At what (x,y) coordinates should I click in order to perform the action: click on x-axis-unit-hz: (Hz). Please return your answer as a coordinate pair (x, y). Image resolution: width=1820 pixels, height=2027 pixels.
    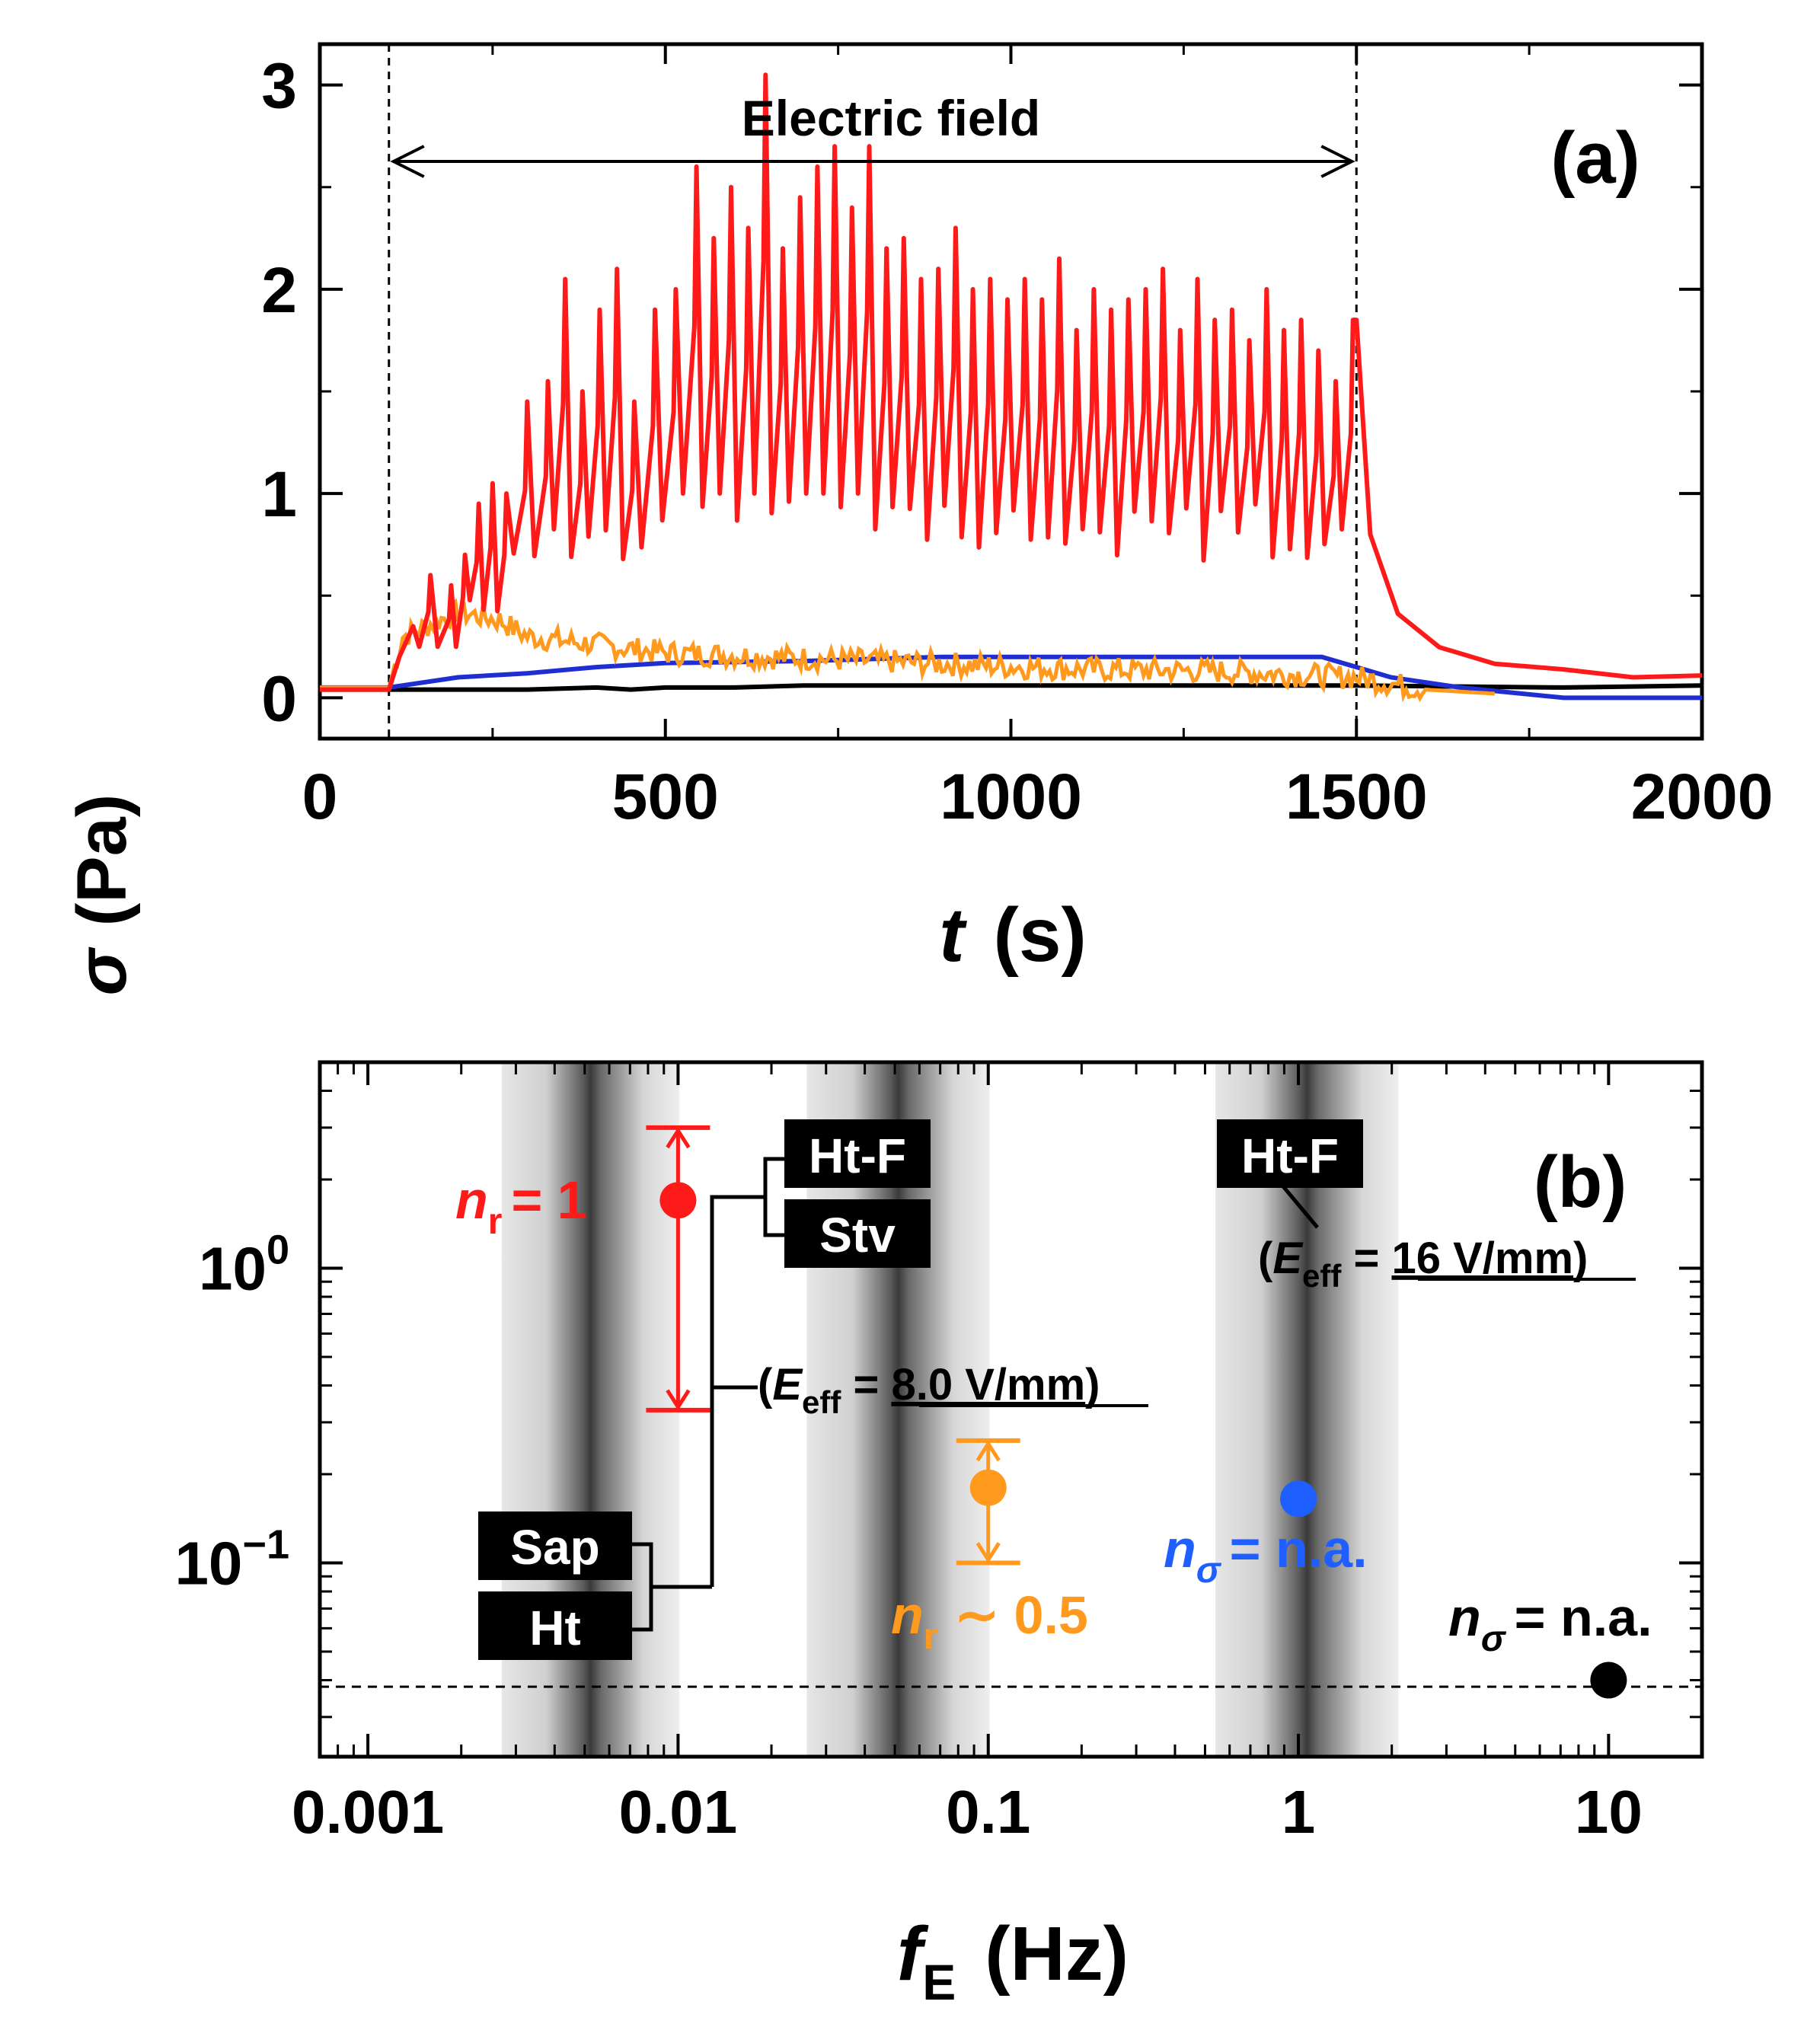
    Looking at the image, I should click on (1057, 1954).